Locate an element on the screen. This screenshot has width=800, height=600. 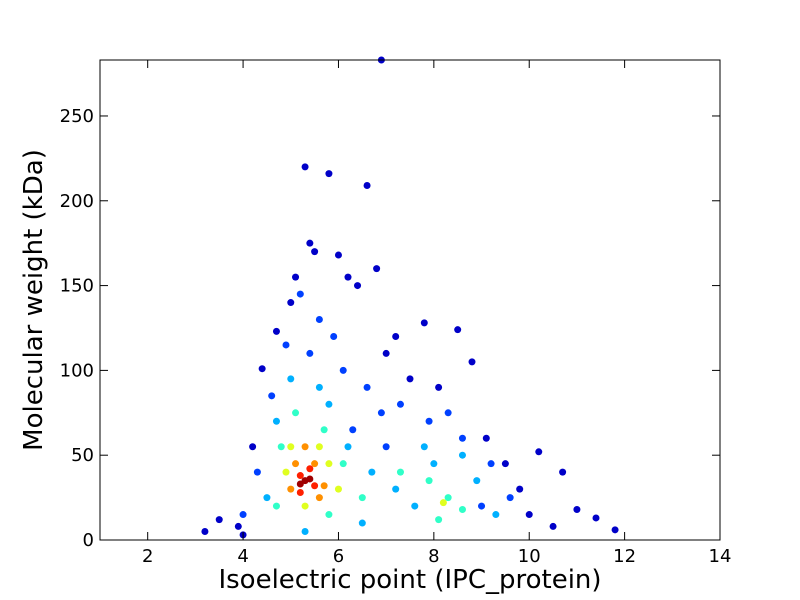
y-tick-label: 0 is located at coordinates (88, 540).